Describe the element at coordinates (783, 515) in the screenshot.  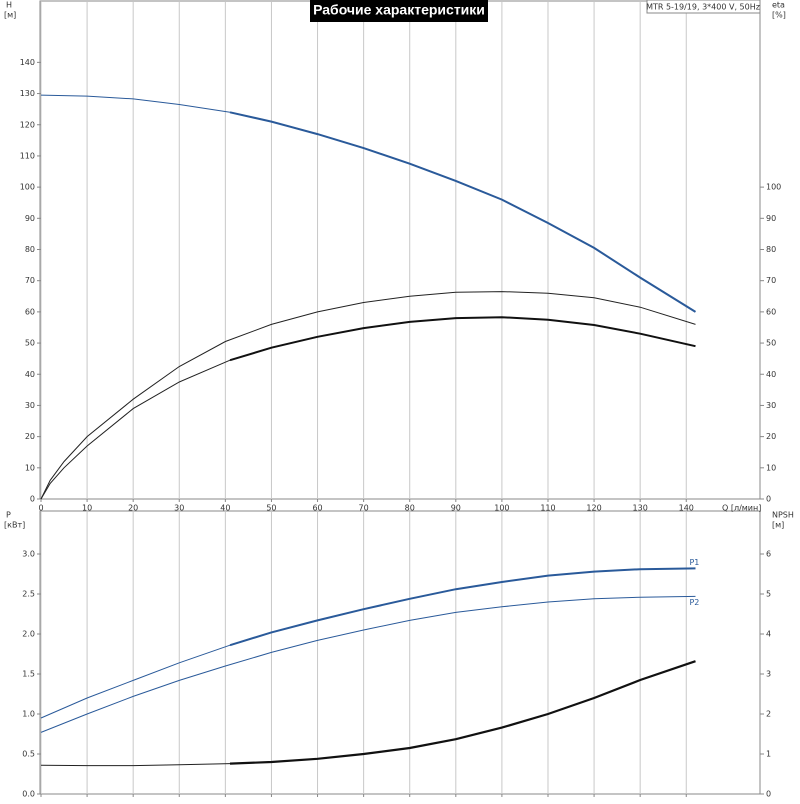
I see `y2-axis-label: NPSH` at that location.